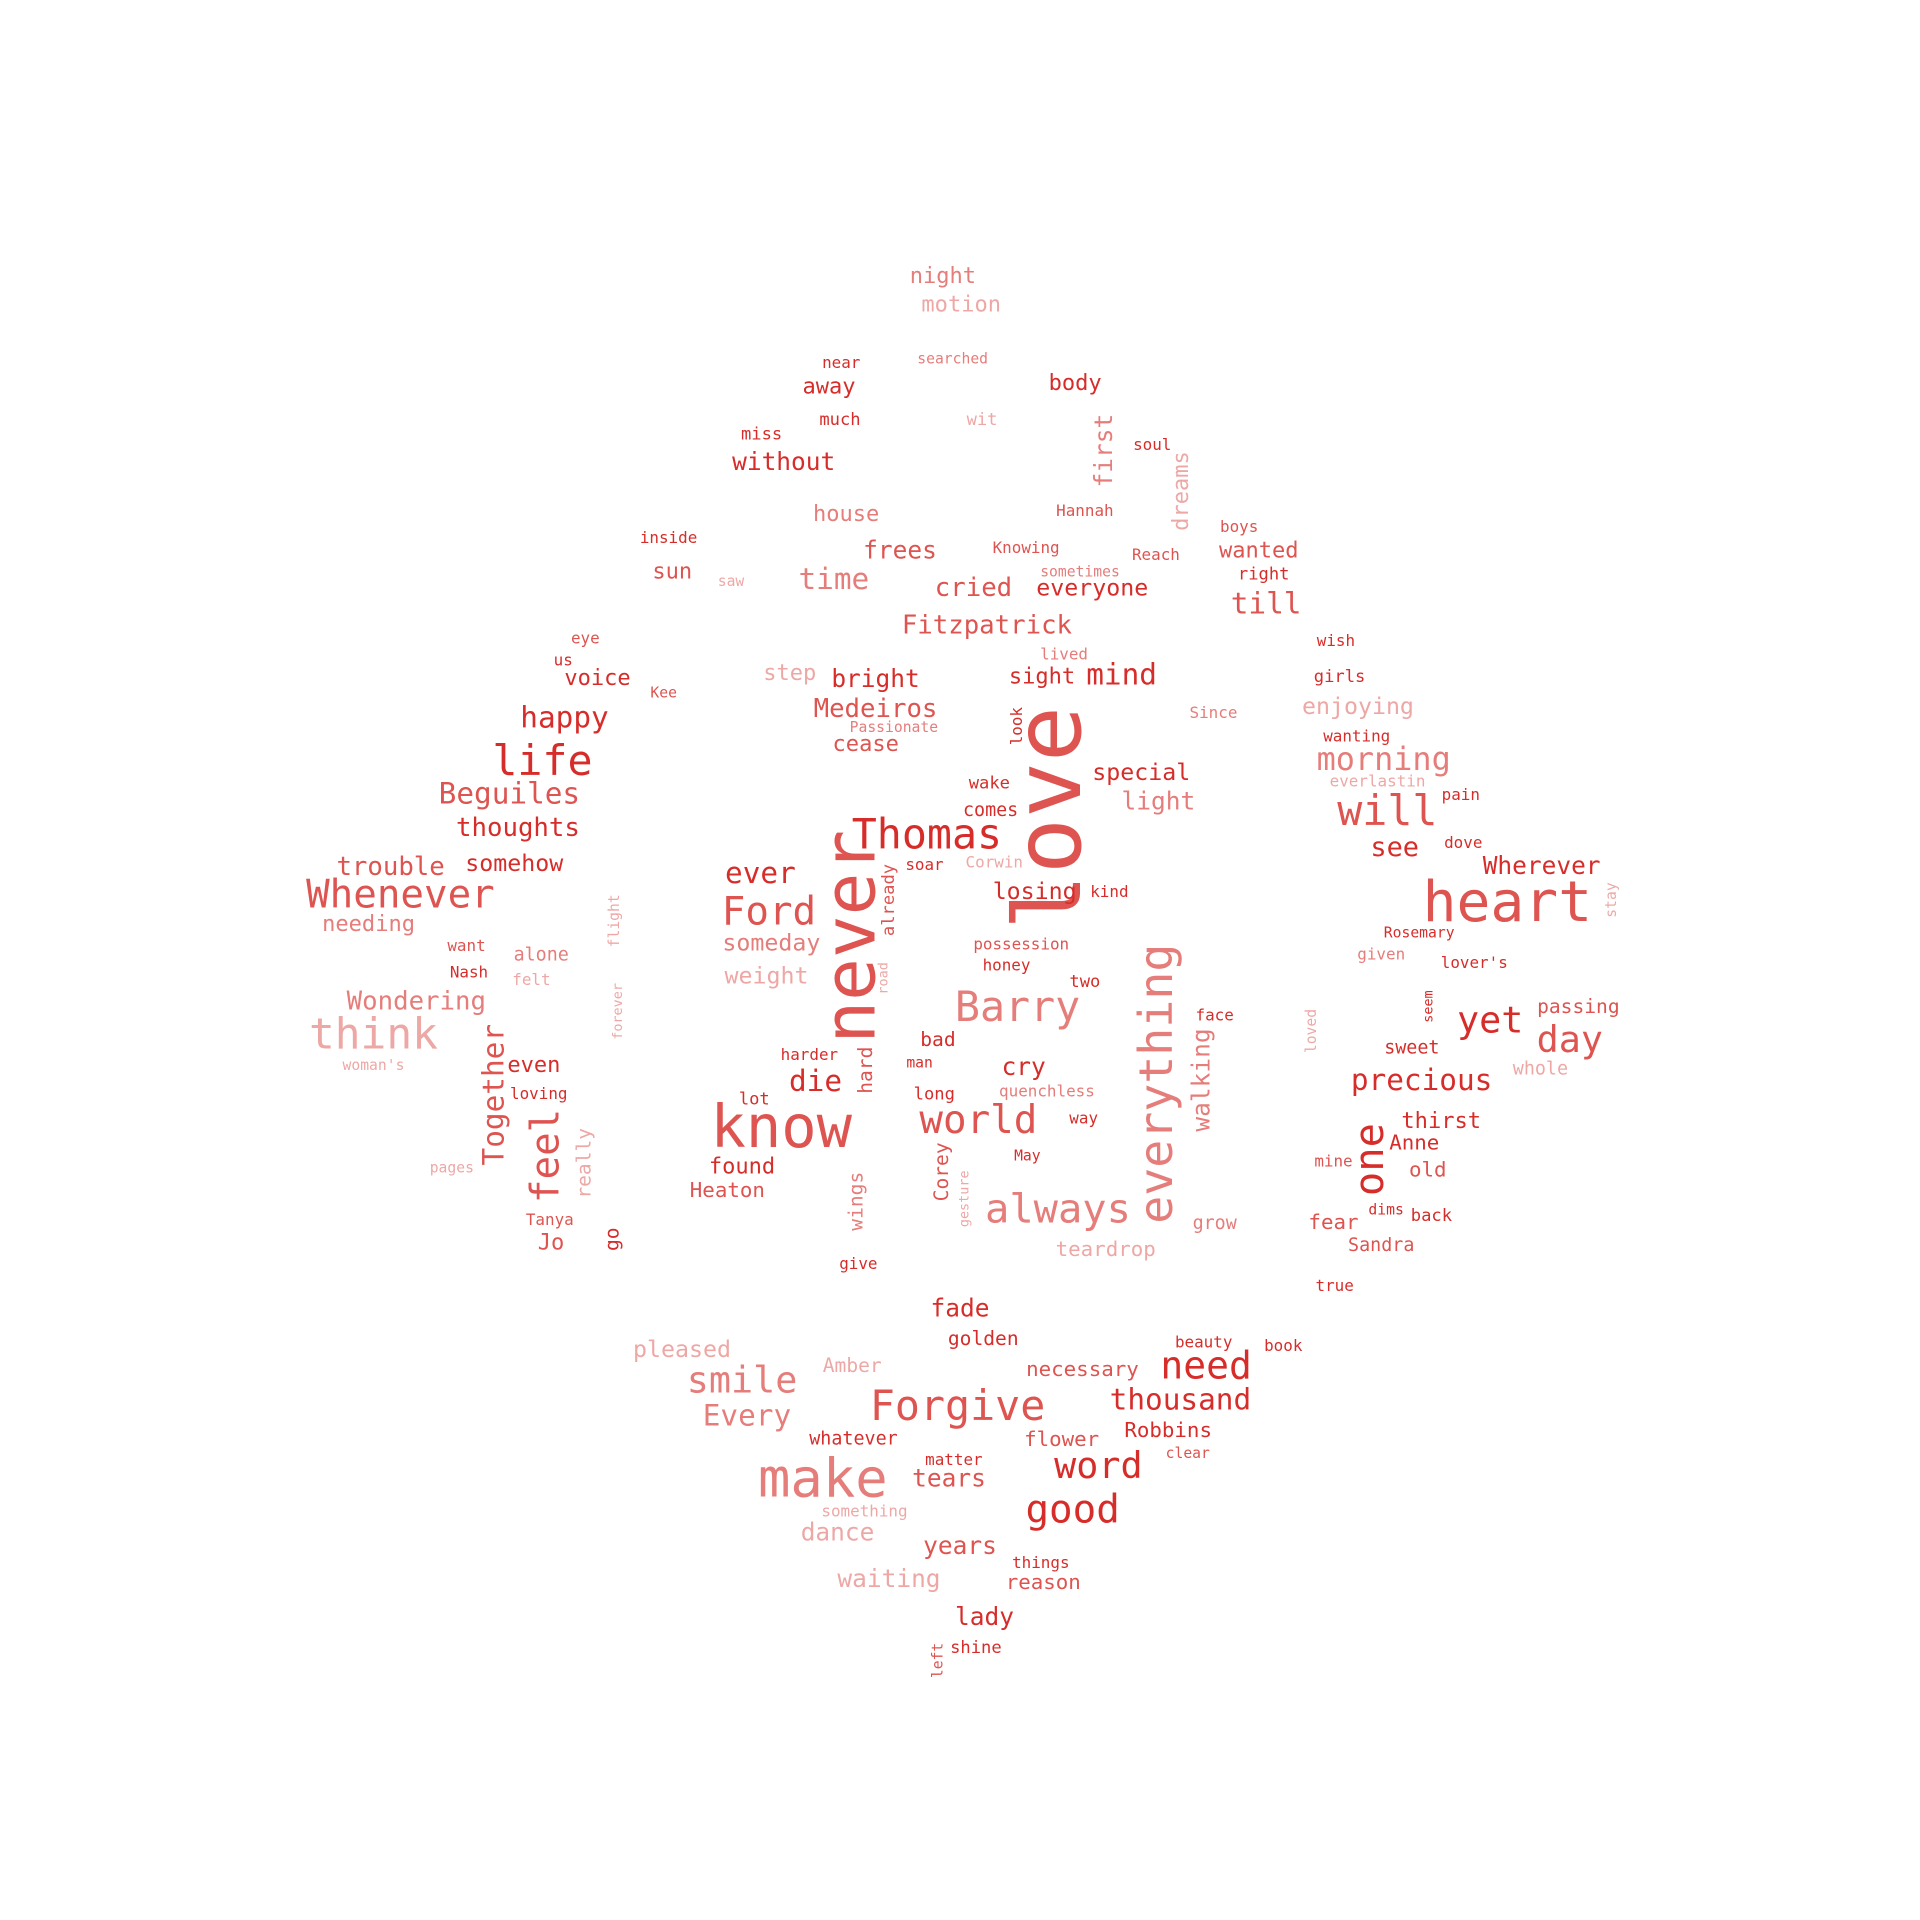 The height and width of the screenshot is (1920, 1920). Describe the element at coordinates (994, 862) in the screenshot. I see `cloud-word: Corwin` at that location.